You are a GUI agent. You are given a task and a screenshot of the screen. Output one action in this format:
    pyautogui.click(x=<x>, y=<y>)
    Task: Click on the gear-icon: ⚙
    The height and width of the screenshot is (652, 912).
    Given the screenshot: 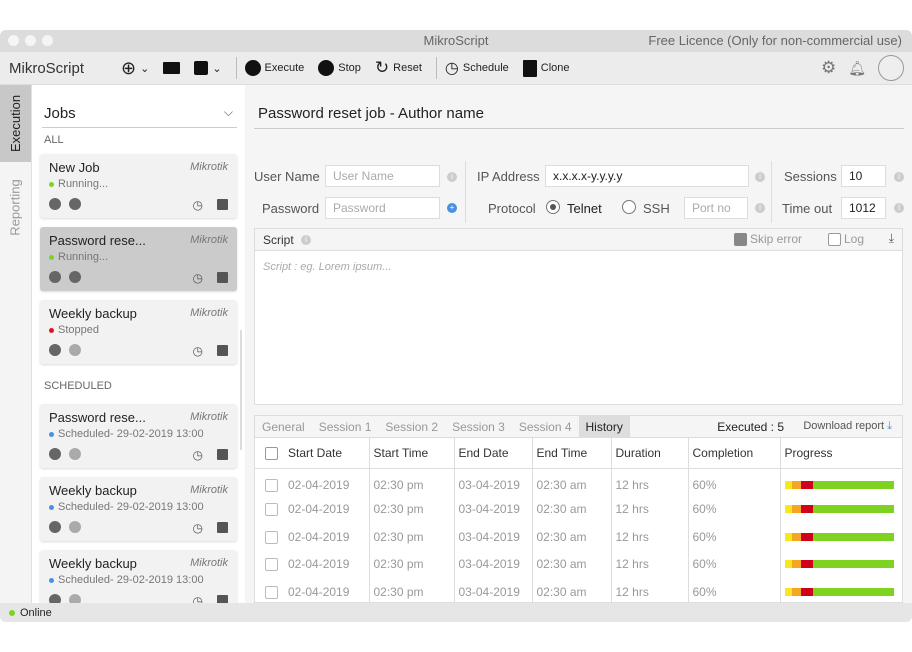 What is the action you would take?
    pyautogui.click(x=828, y=67)
    